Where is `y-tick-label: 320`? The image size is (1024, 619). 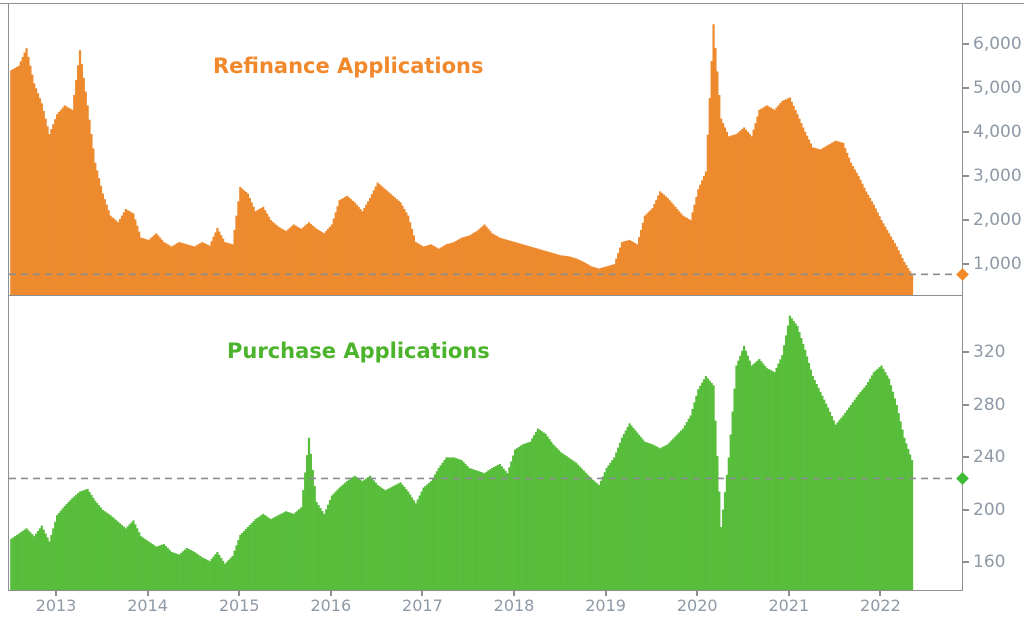 y-tick-label: 320 is located at coordinates (989, 352).